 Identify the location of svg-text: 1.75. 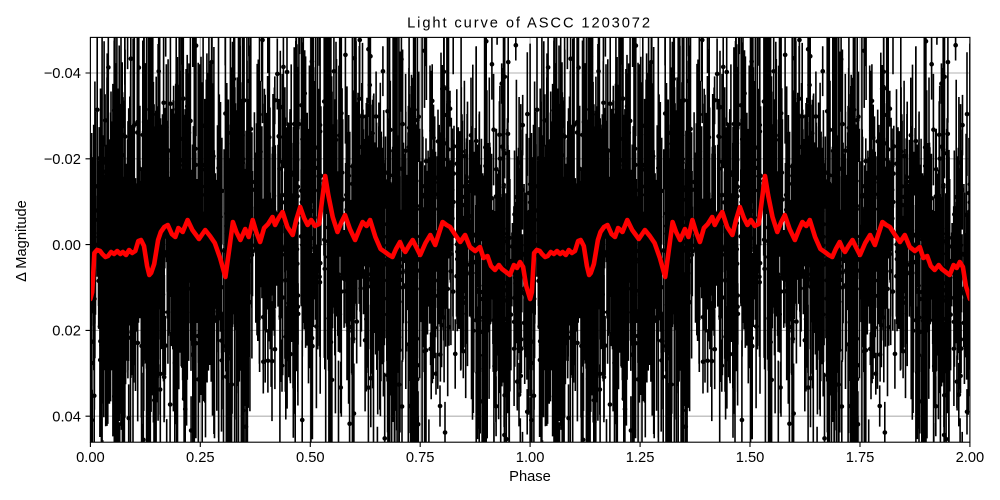
(860, 458).